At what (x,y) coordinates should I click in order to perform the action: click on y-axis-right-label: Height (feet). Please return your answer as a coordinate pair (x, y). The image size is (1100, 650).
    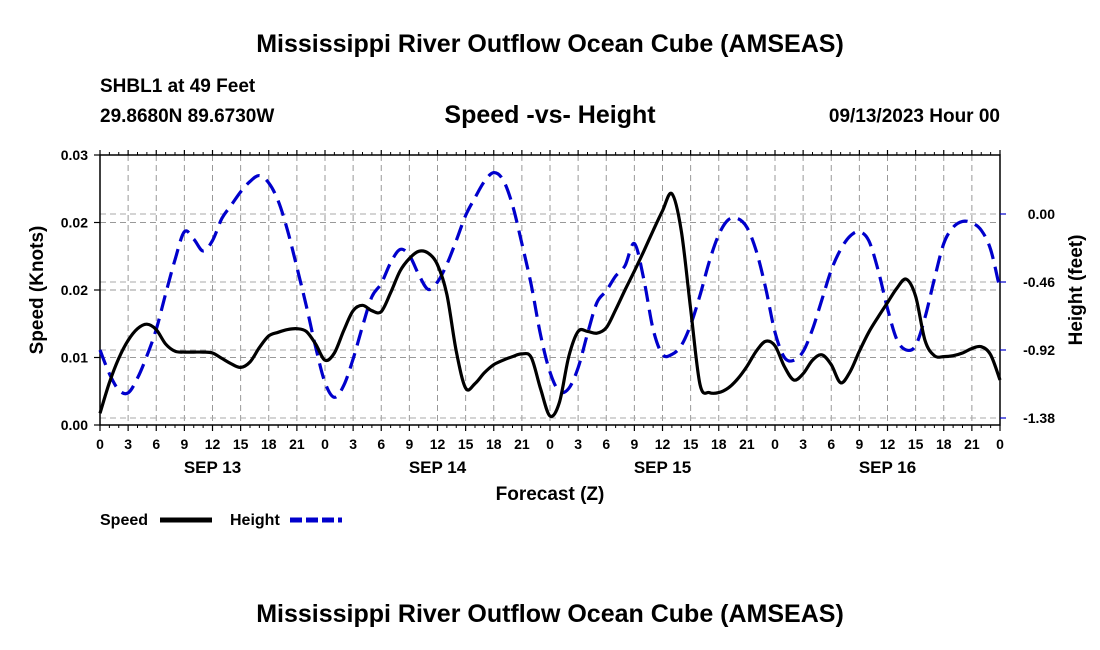
    Looking at the image, I should click on (1076, 290).